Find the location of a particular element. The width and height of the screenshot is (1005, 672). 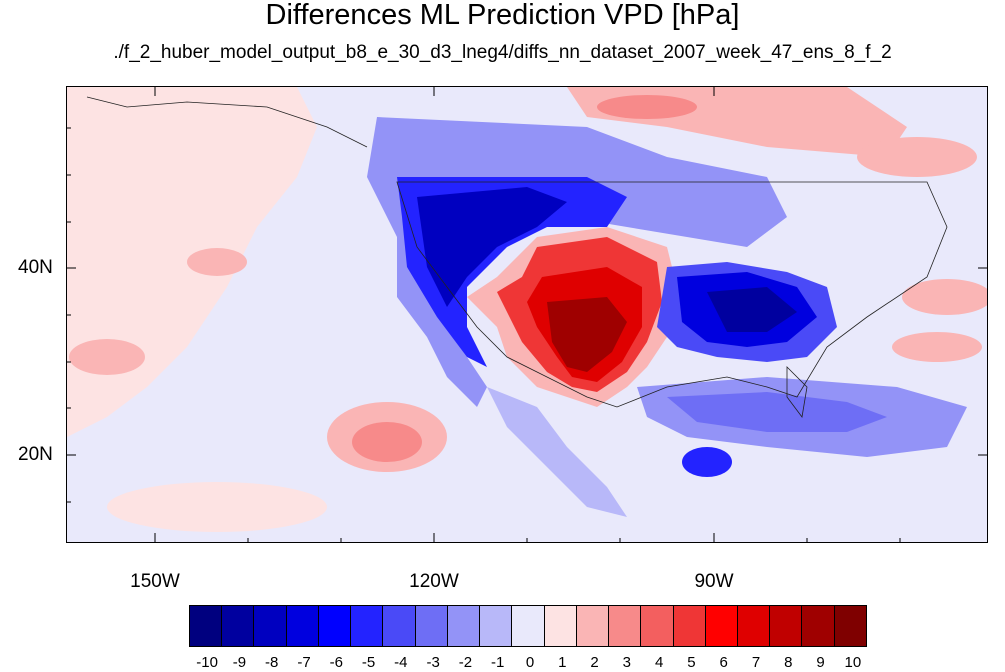

colorbar-label: 6 is located at coordinates (723, 662).